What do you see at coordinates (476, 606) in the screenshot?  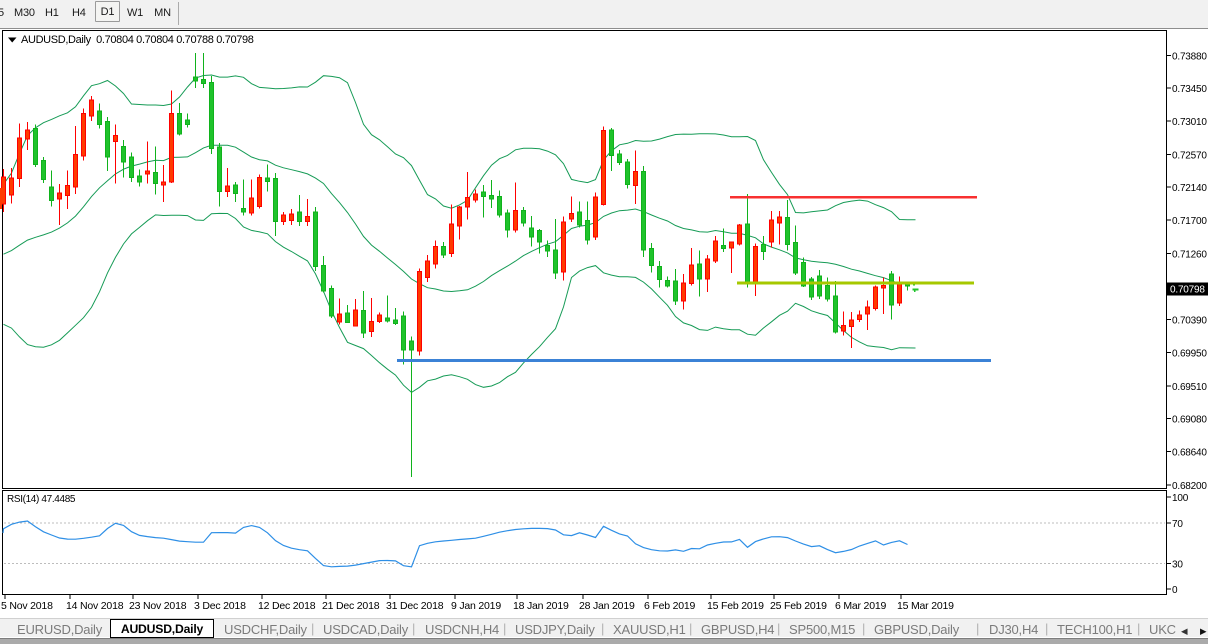 I see `svg-text: 9 Jan 2019` at bounding box center [476, 606].